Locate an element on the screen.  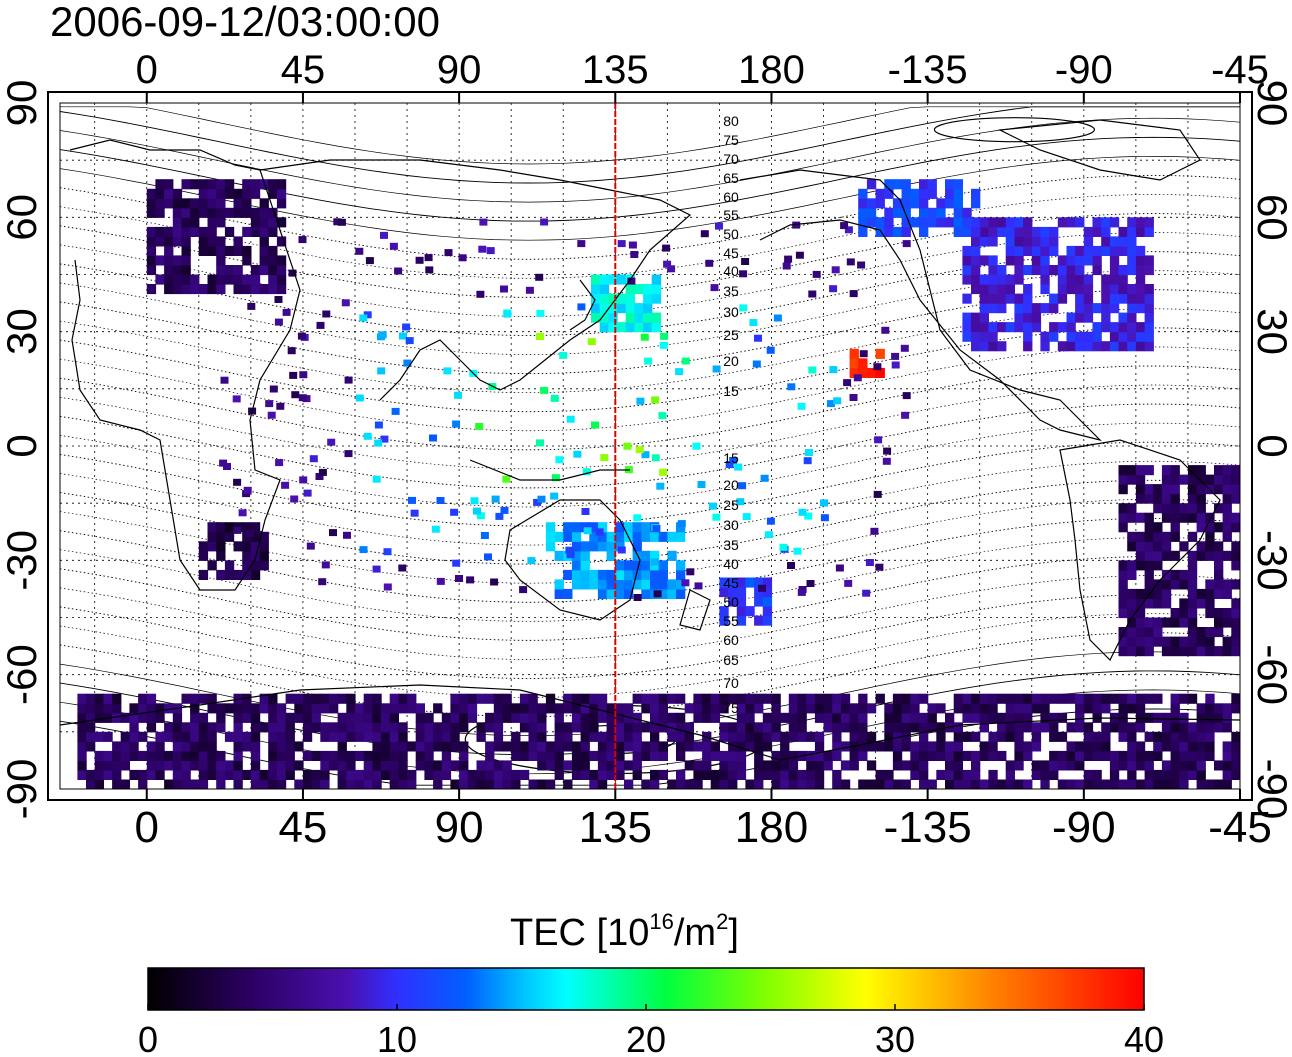
right-lat-tick-label: -30 is located at coordinates (1270, 560).